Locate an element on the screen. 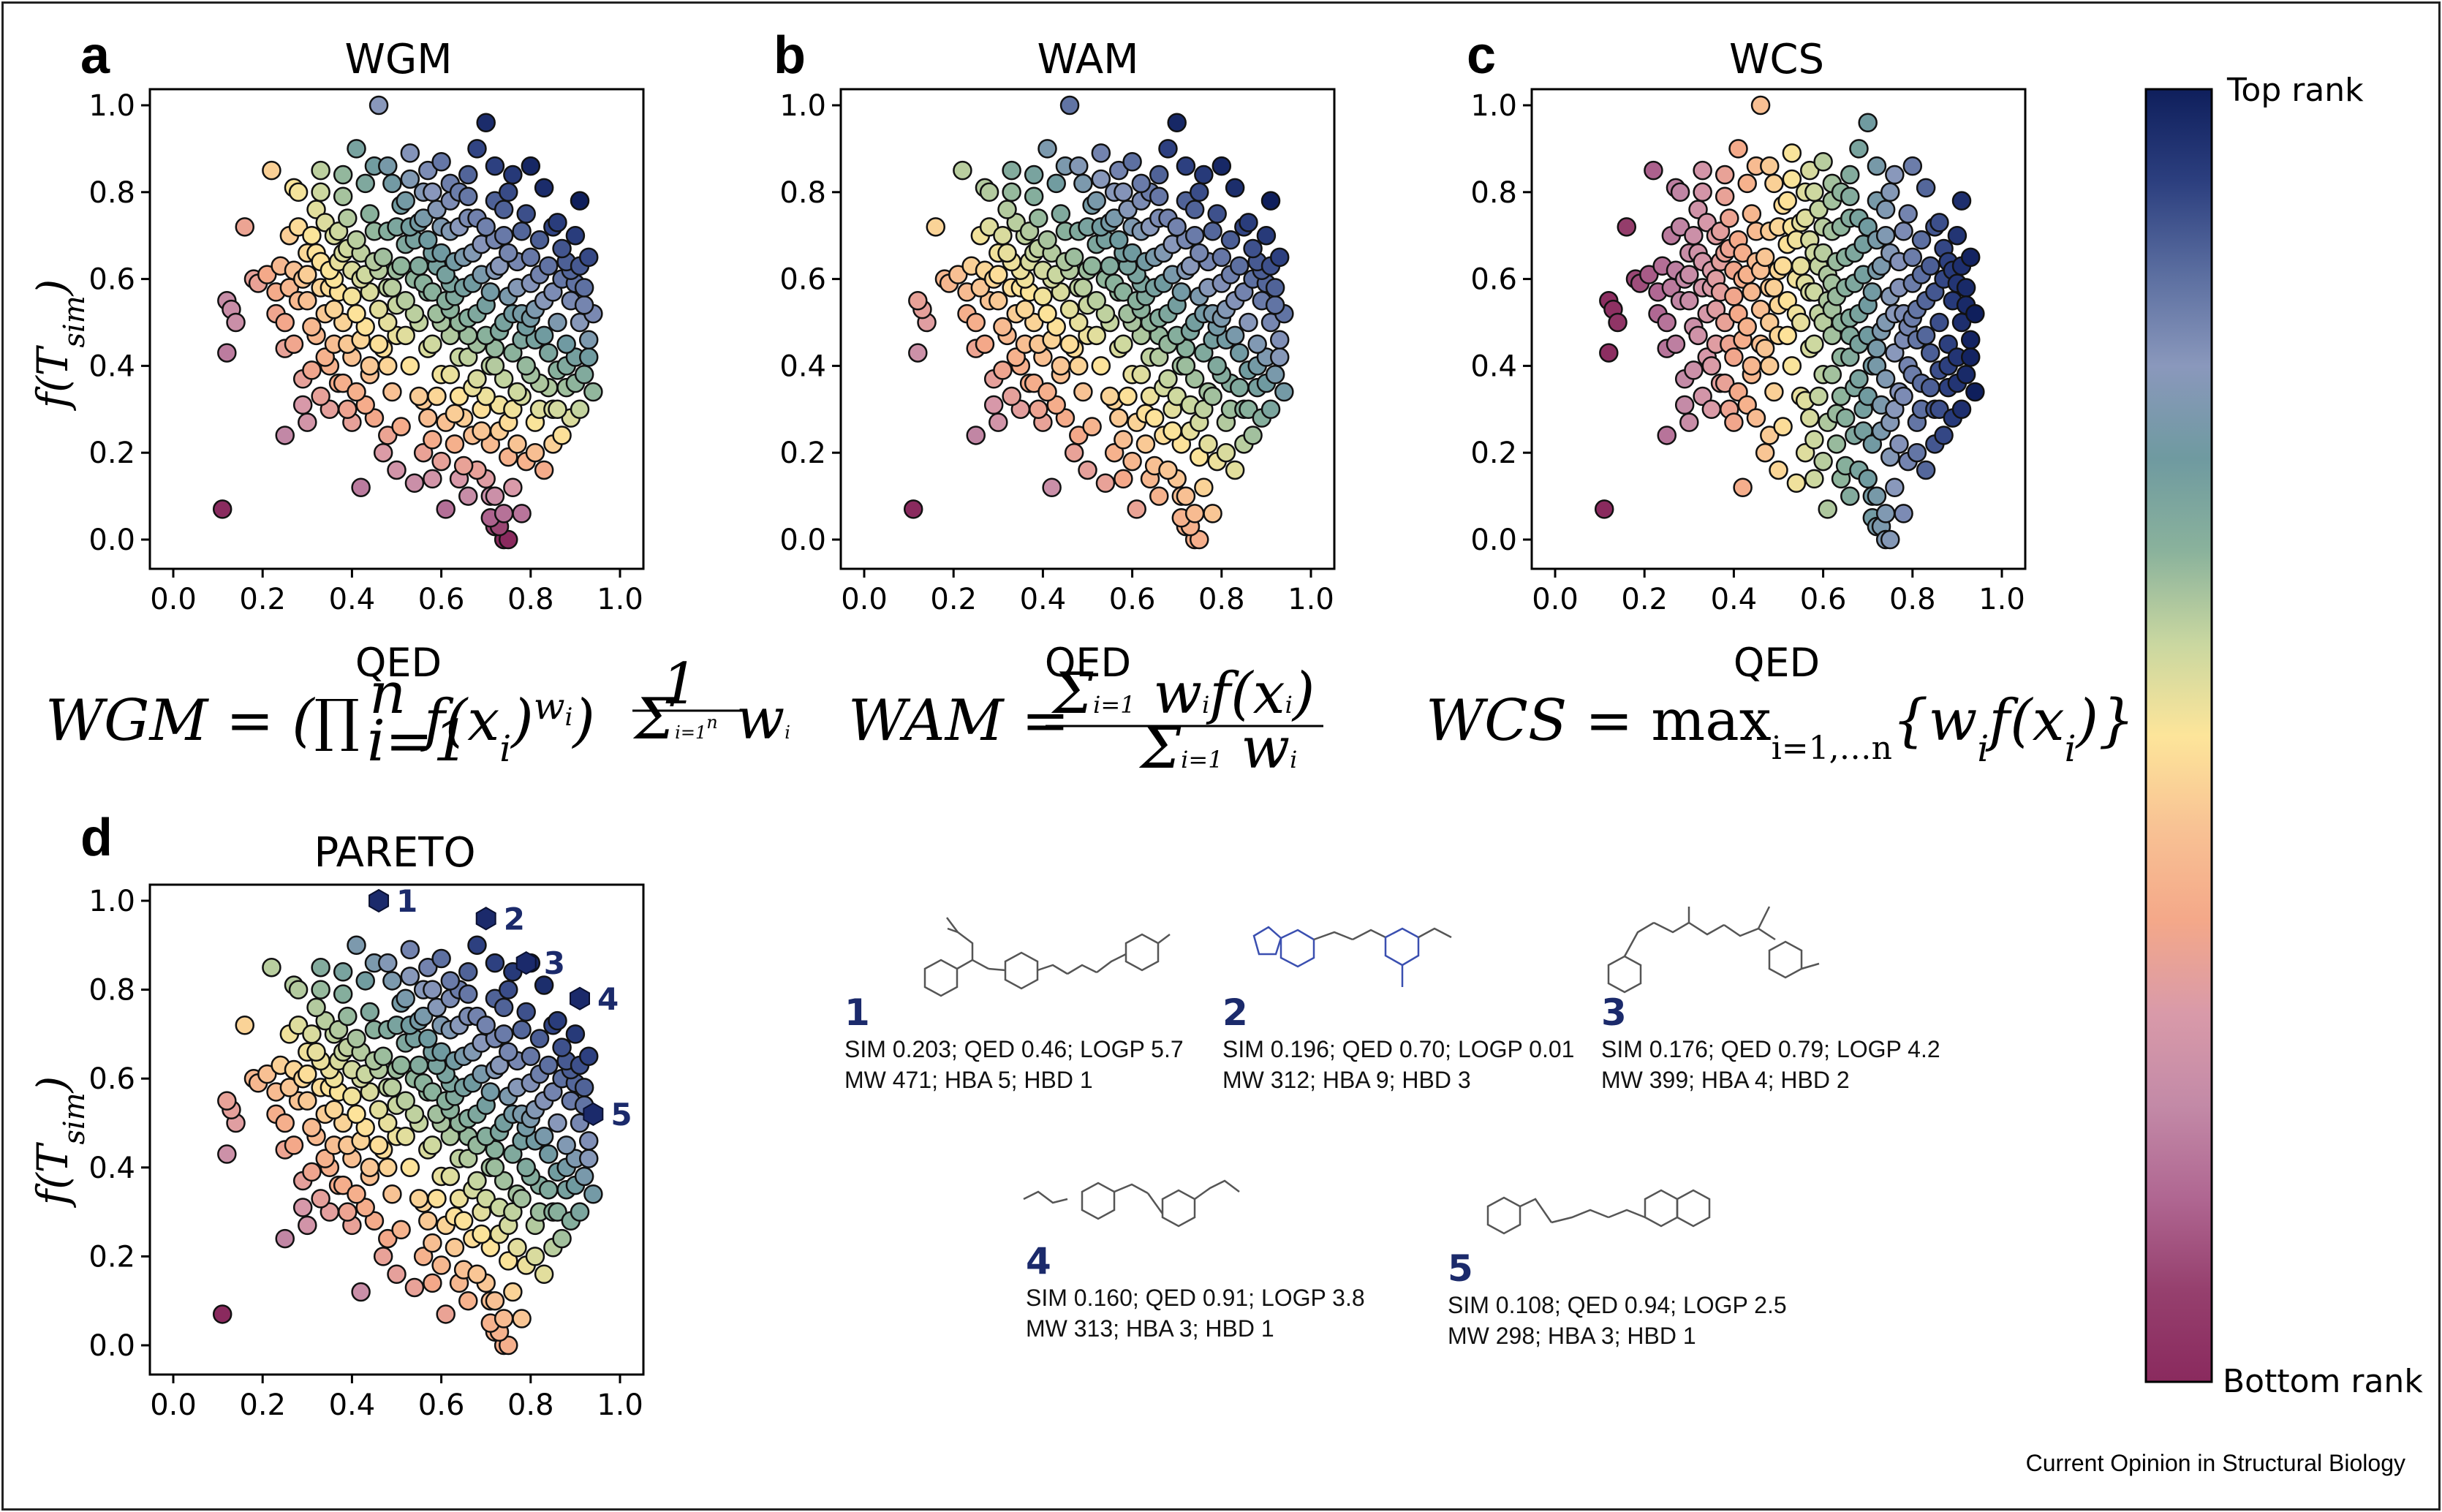 This screenshot has width=2442, height=1512. svg-text: i=1 is located at coordinates (418, 741).